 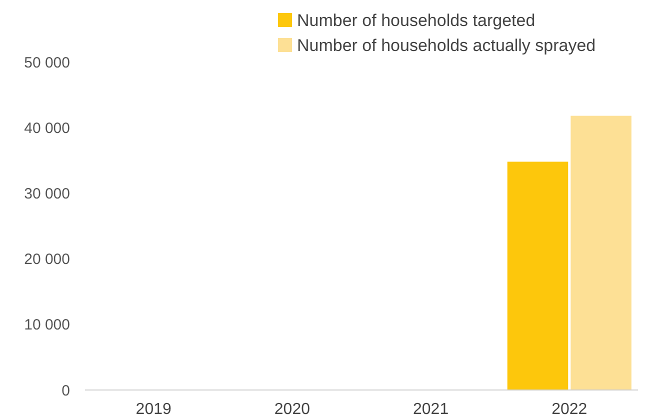 I want to click on y-tick-label: 30 000, so click(x=47, y=193).